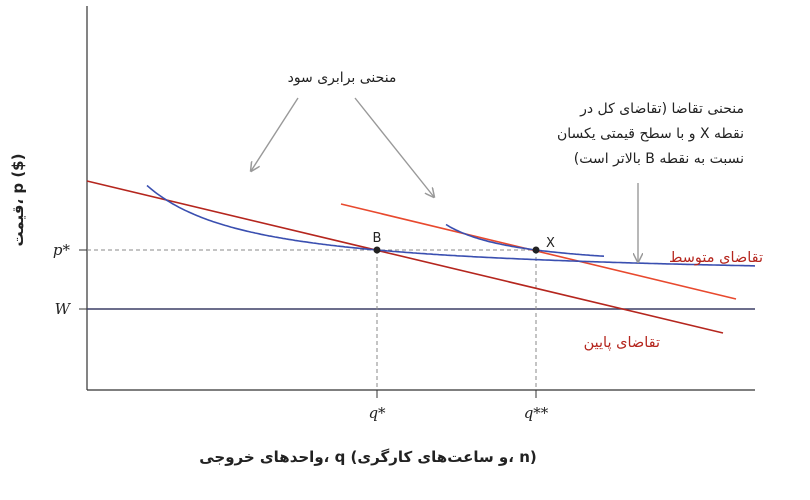 The height and width of the screenshot is (500, 810). What do you see at coordinates (525, 240) in the screenshot?
I see `isoprofit-curve-x` at bounding box center [525, 240].